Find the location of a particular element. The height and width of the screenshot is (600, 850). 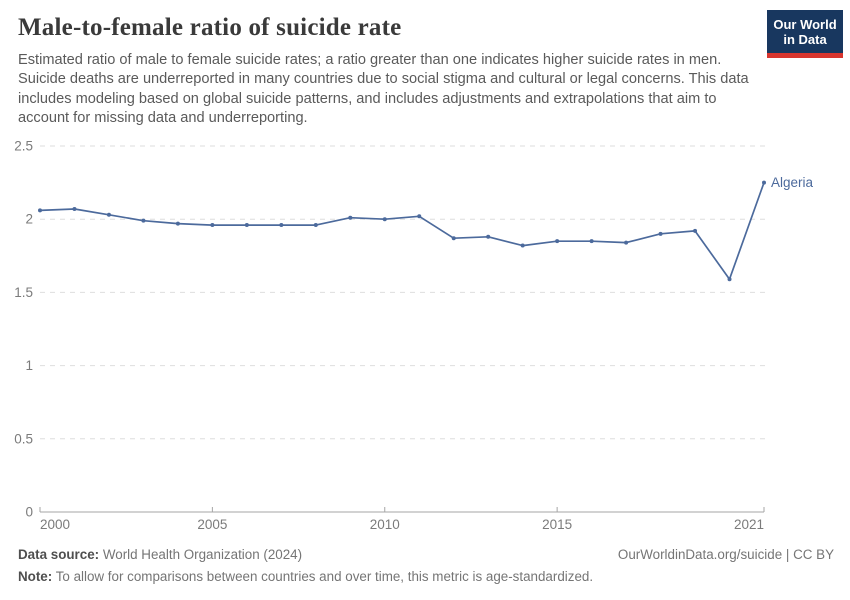

x-tick-label: 2000 is located at coordinates (55, 524).